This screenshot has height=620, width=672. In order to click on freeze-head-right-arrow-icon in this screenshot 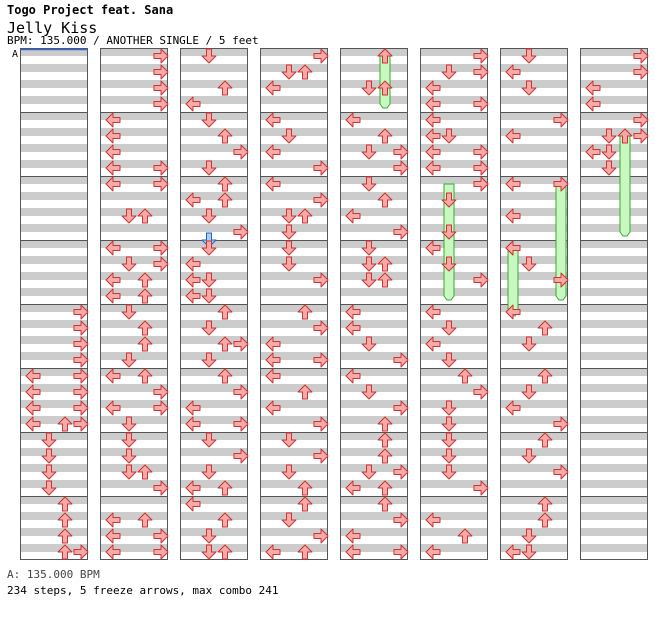, I will do `click(481, 184)`.